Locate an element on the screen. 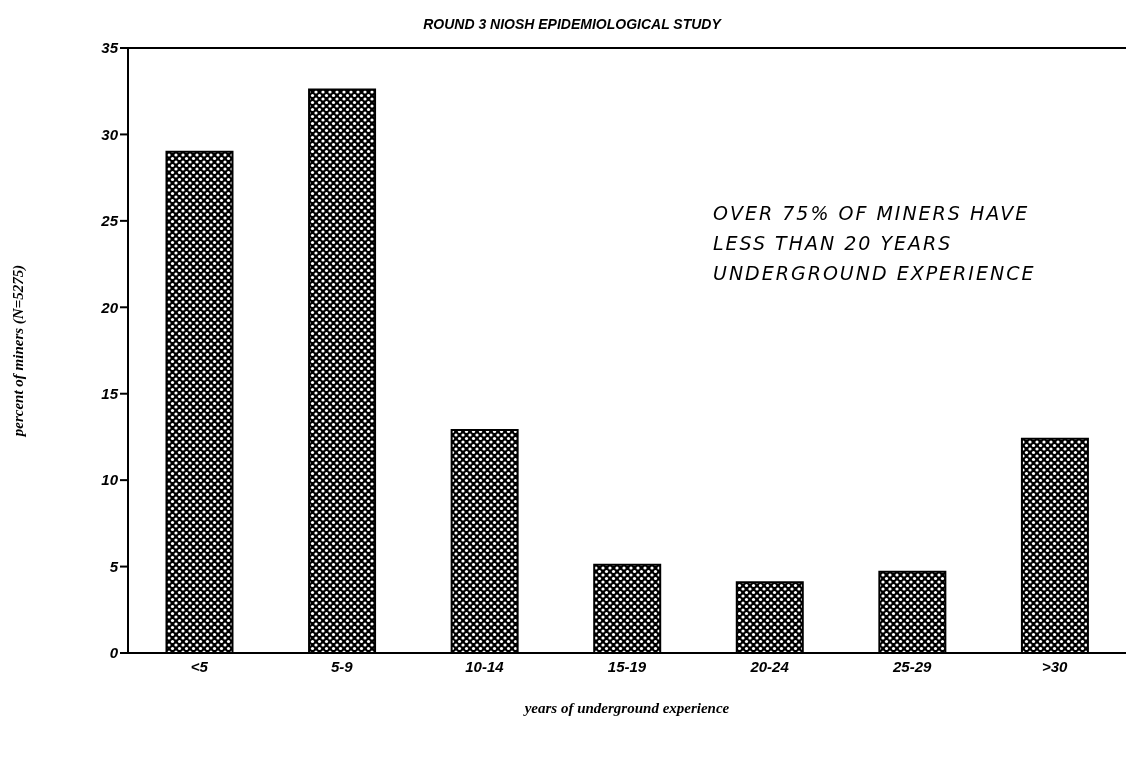 Image resolution: width=1144 pixels, height=764 pixels. y-tick-label: 10 is located at coordinates (110, 480).